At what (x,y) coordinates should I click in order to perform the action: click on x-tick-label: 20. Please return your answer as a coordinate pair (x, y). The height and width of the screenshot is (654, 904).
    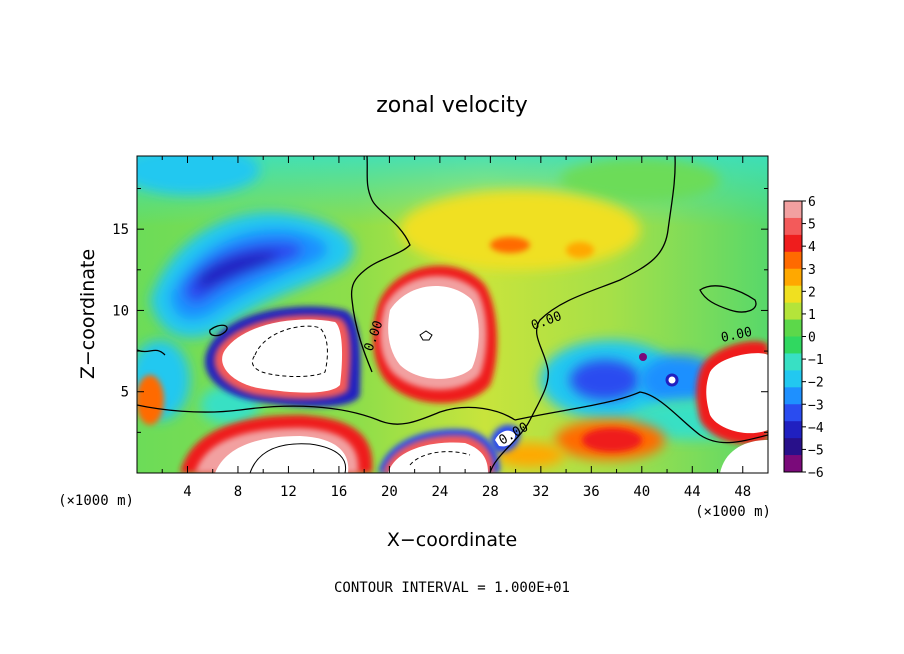
    Looking at the image, I should click on (389, 492).